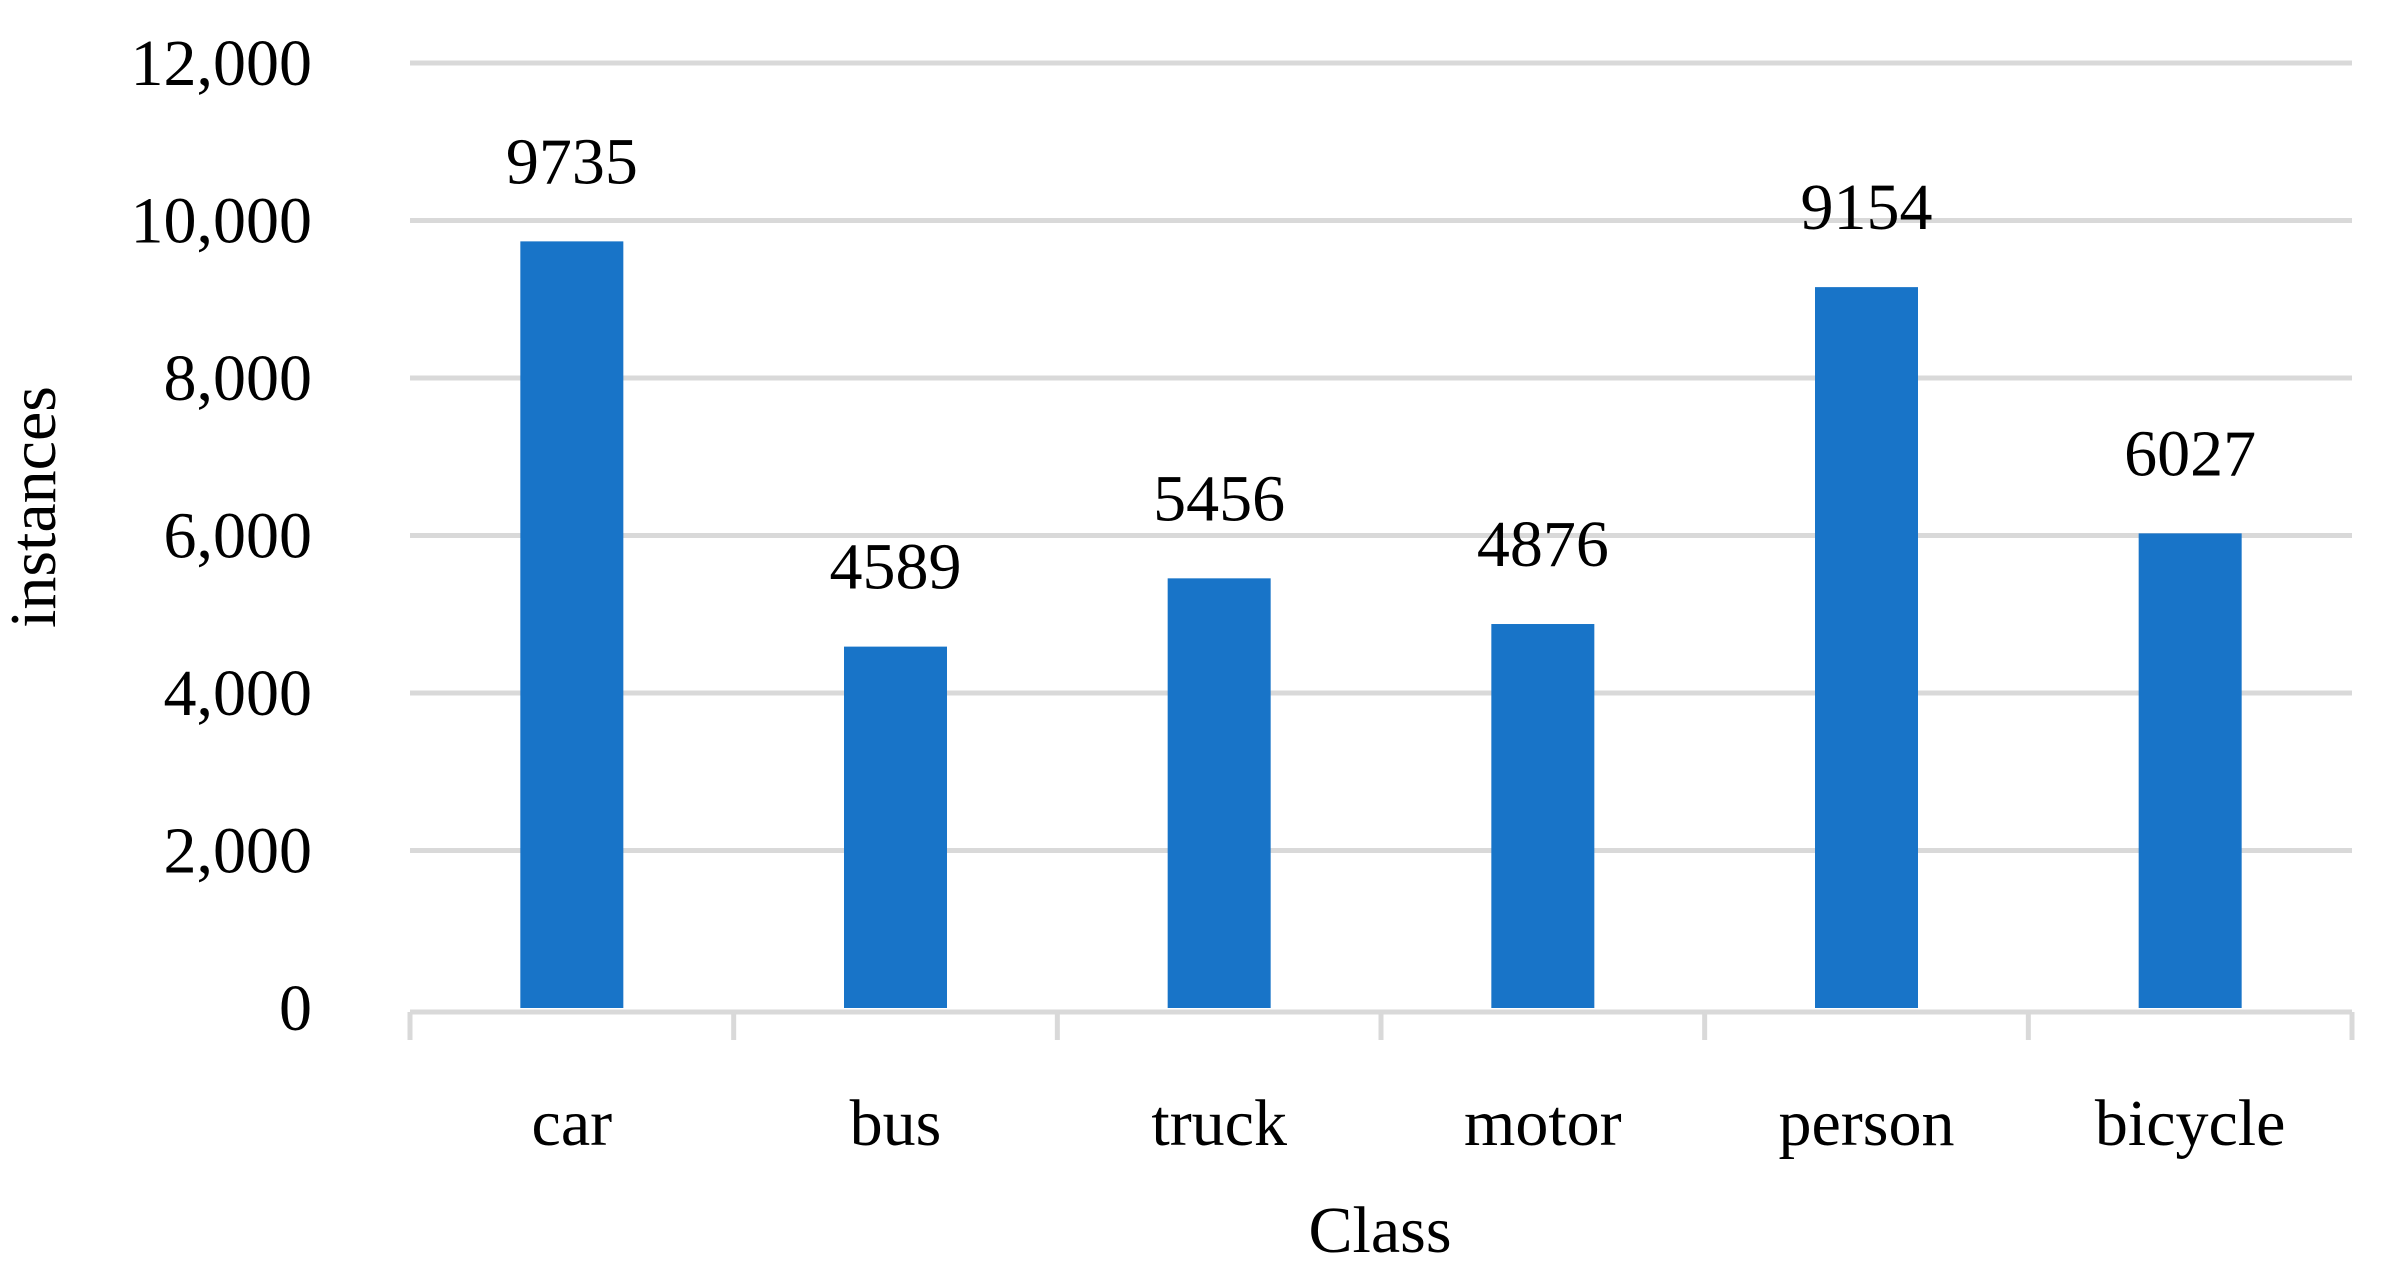  I want to click on data-label-car: 9735, so click(572, 161).